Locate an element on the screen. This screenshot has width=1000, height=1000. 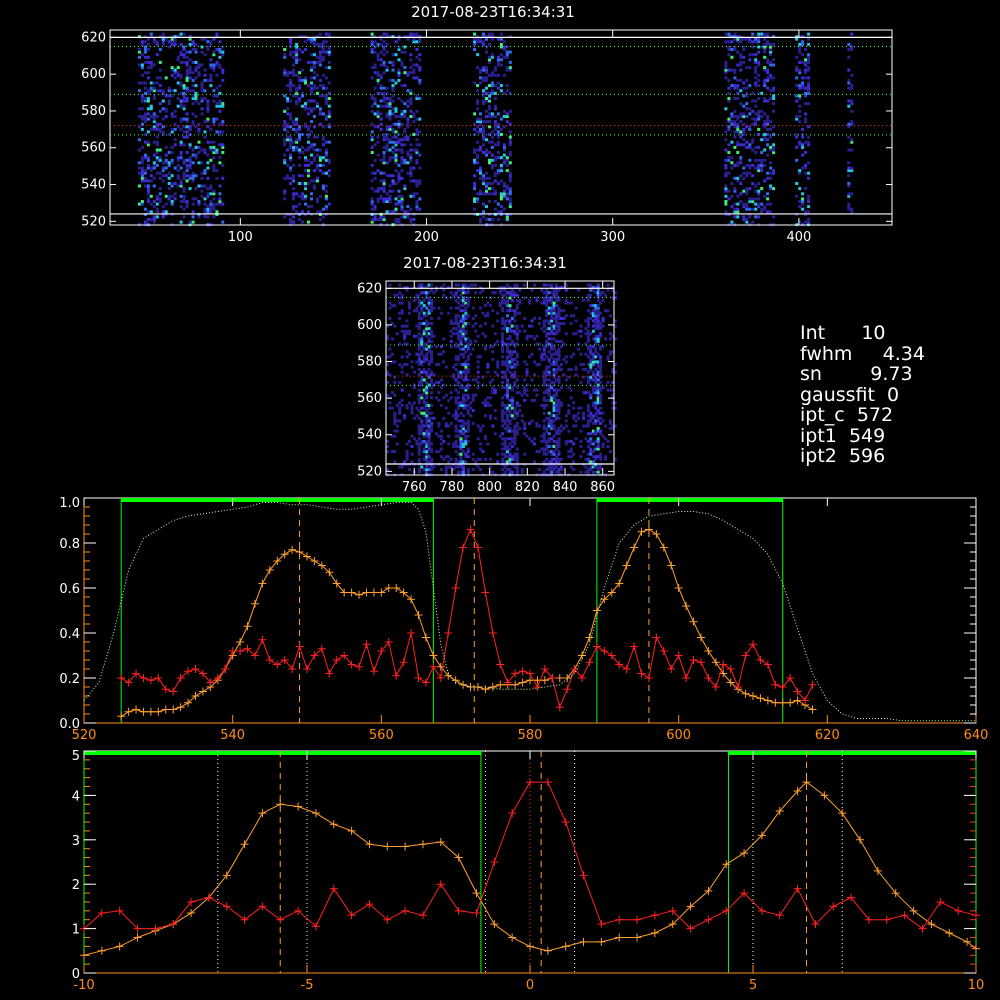
y-tick-label: 3 is located at coordinates (76, 841).